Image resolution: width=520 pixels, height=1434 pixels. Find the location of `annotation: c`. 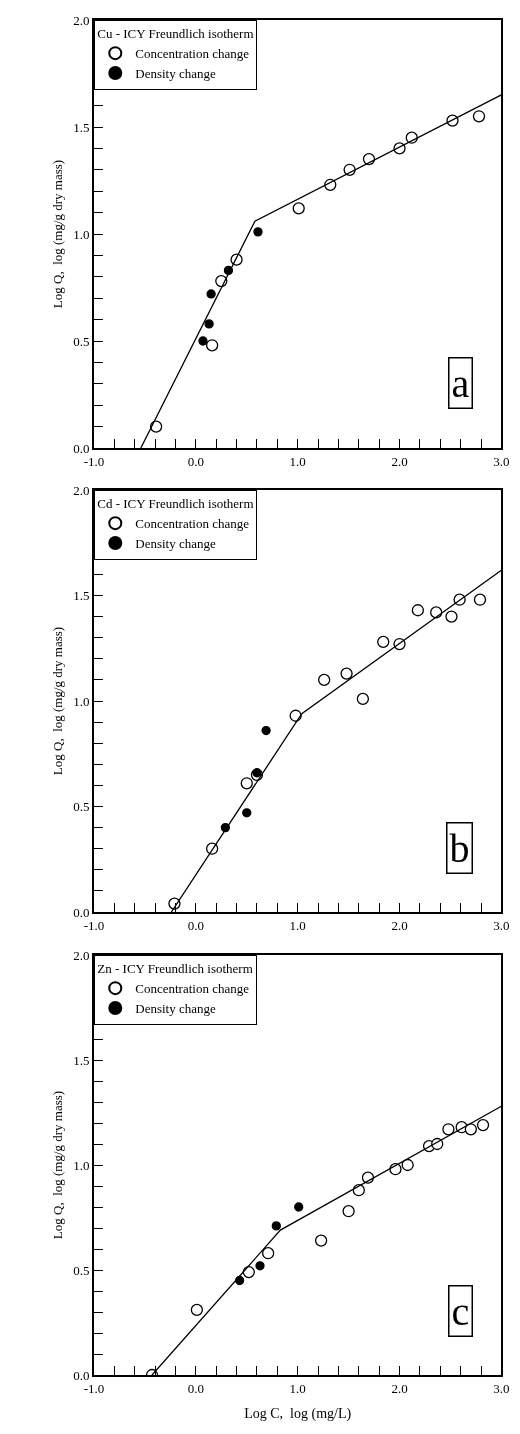

annotation: c is located at coordinates (460, 1311).